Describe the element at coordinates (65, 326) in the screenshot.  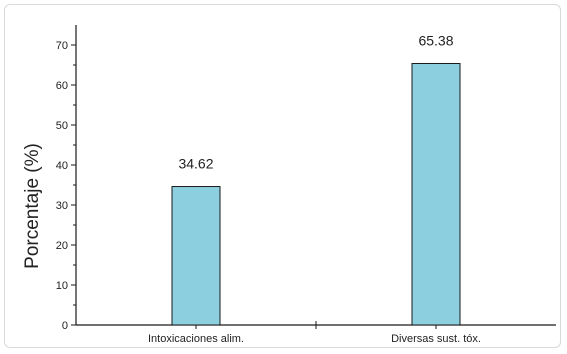
I see `y-tick-label: 0` at that location.